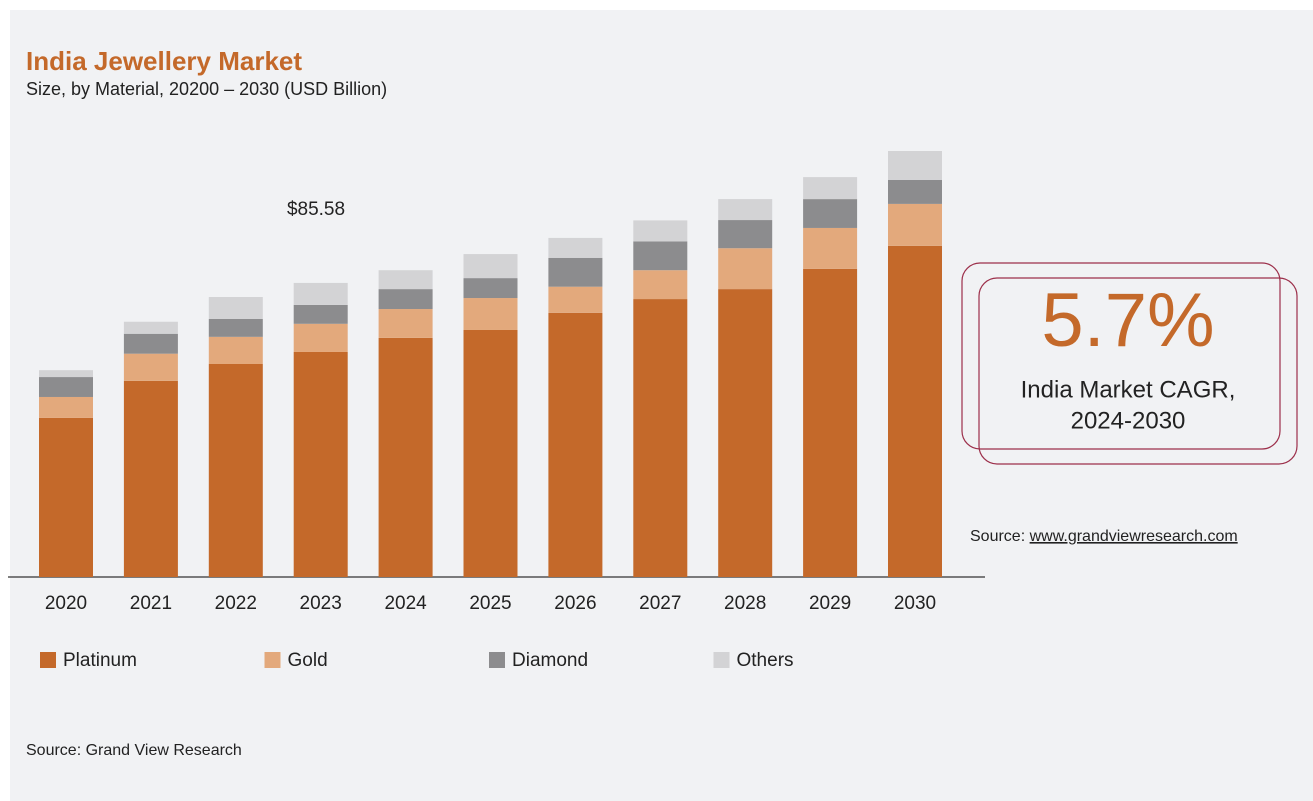  Describe the element at coordinates (66, 603) in the screenshot. I see `x-tick-label: 2020` at that location.